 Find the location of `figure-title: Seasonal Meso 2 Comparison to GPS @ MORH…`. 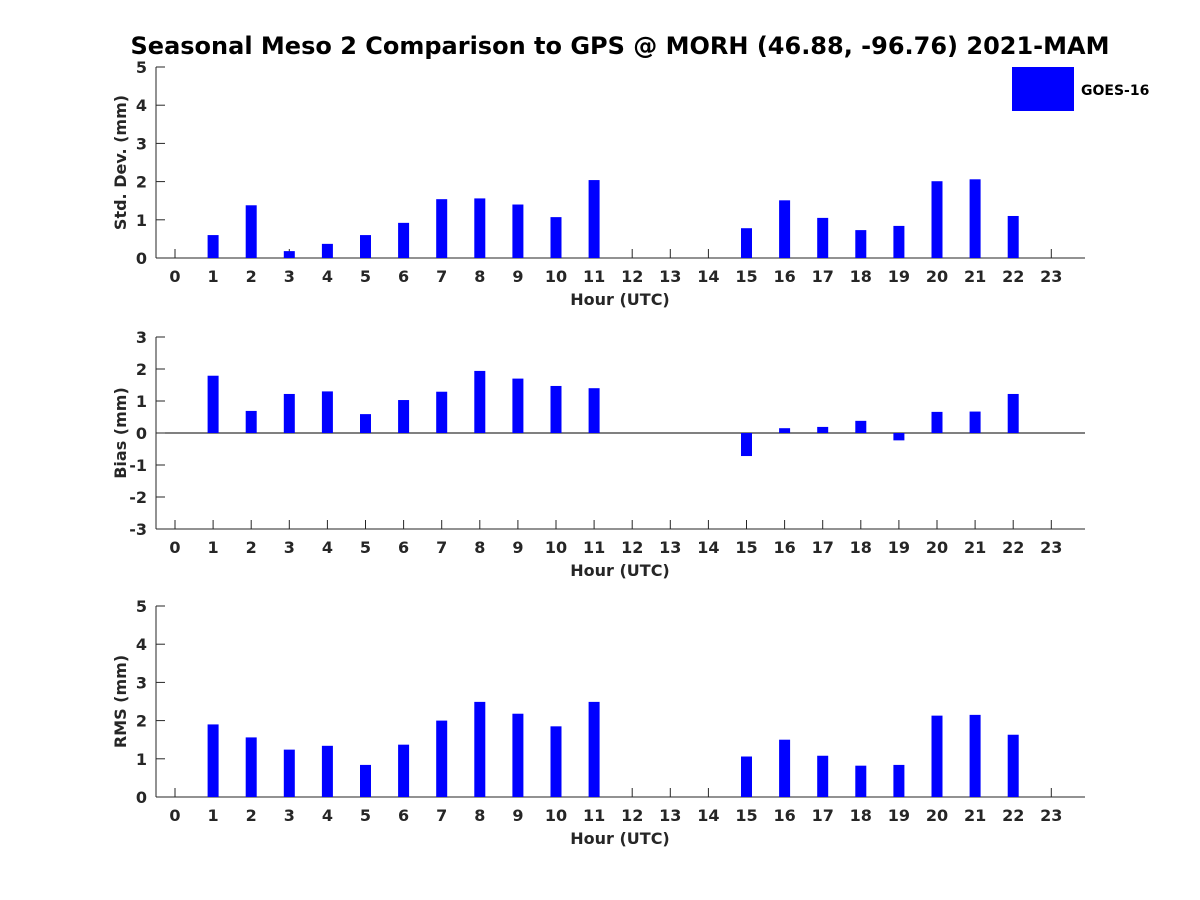

figure-title: Seasonal Meso 2 Comparison to GPS @ MORH… is located at coordinates (620, 46).